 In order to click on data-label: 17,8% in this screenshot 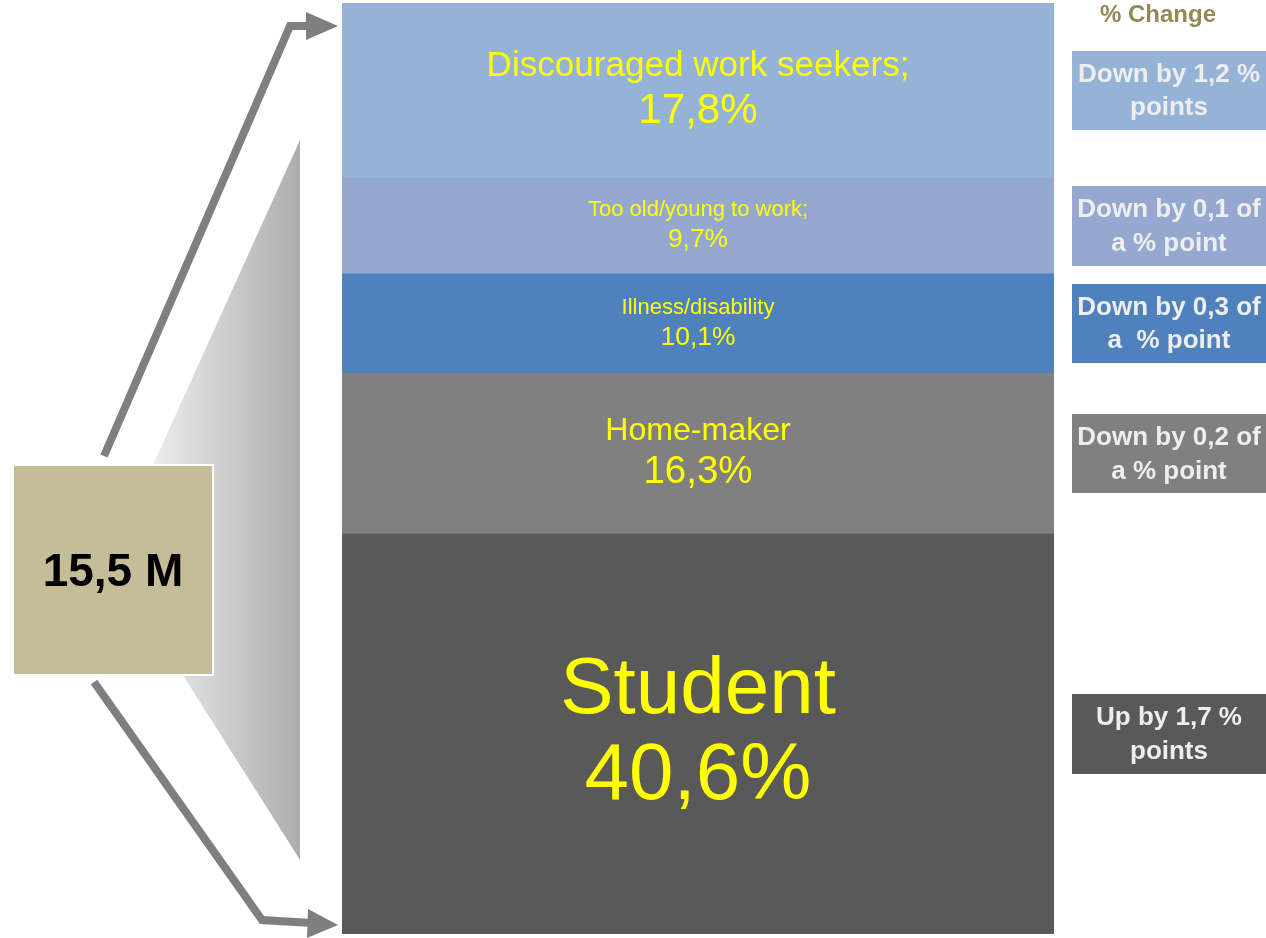, I will do `click(698, 108)`.